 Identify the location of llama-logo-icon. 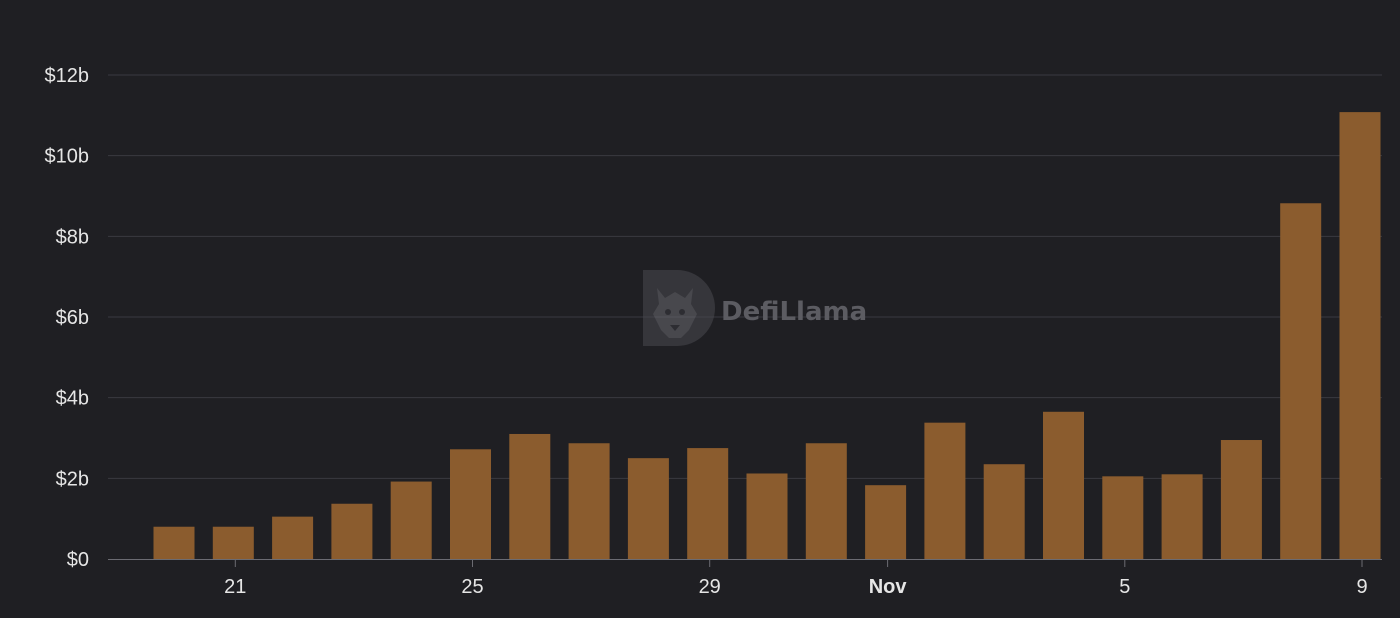
(679, 308).